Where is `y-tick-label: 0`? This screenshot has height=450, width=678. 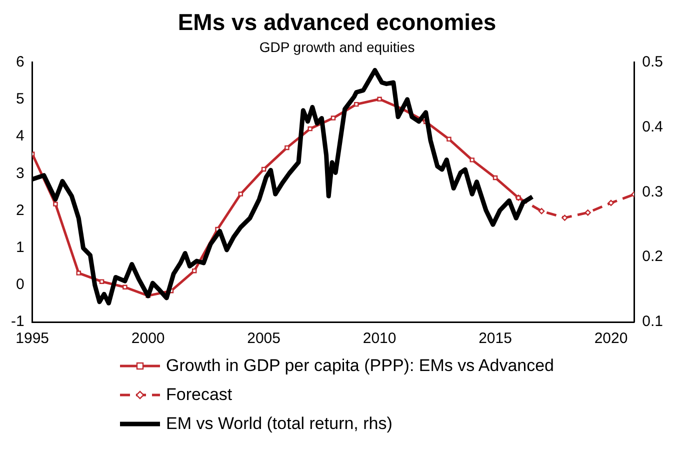 y-tick-label: 0 is located at coordinates (20, 285).